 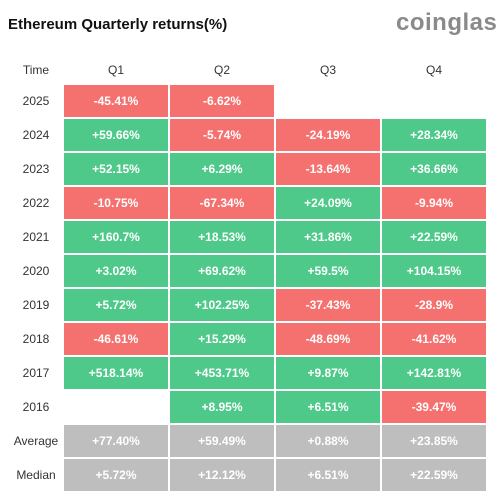 I want to click on return-cell: +69.62%, so click(x=222, y=271).